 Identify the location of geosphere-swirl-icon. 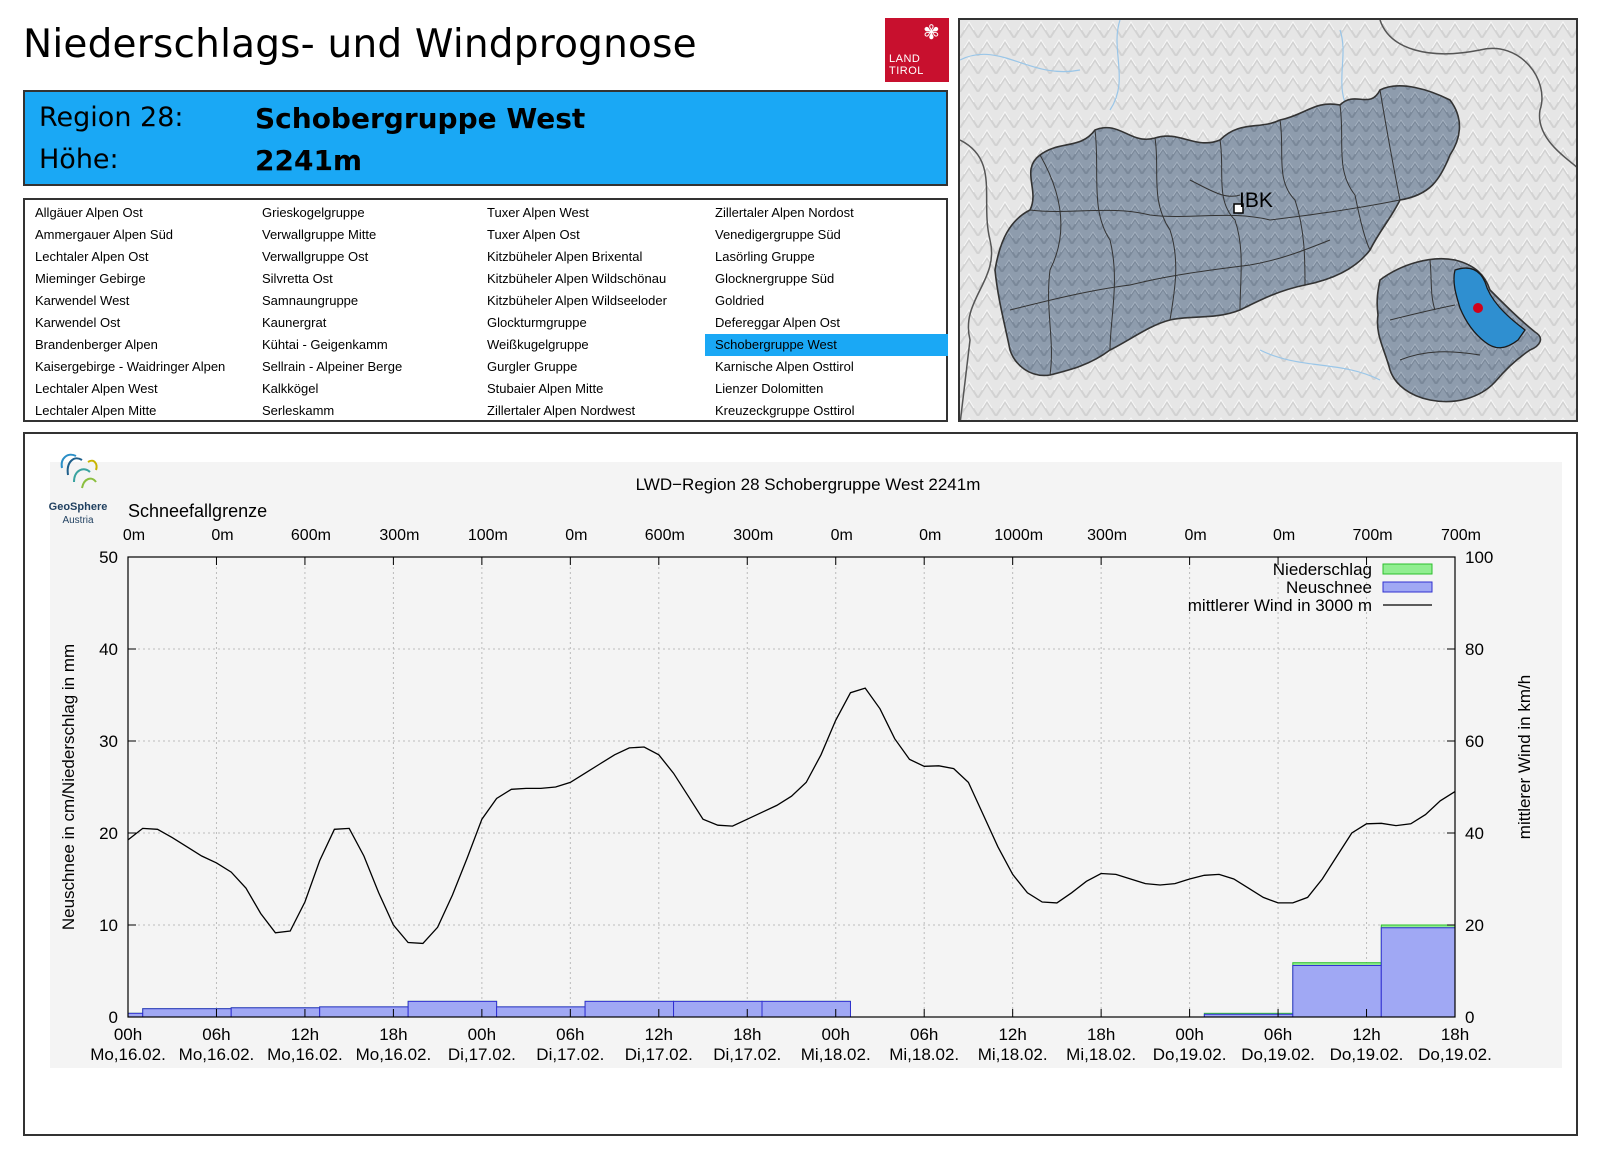
(79, 471).